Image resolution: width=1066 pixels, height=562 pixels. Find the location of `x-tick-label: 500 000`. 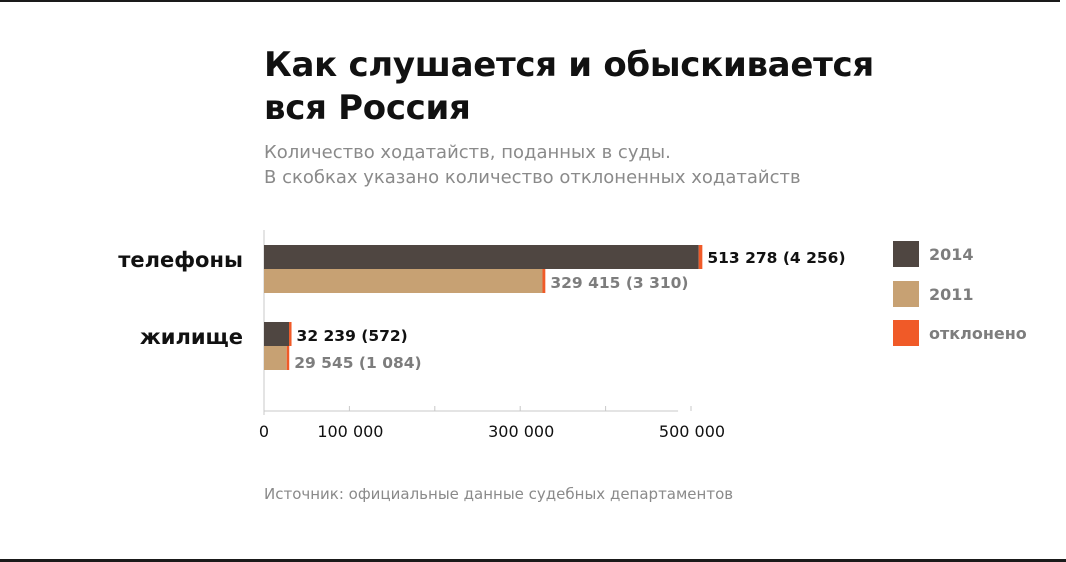

x-tick-label: 500 000 is located at coordinates (692, 431).